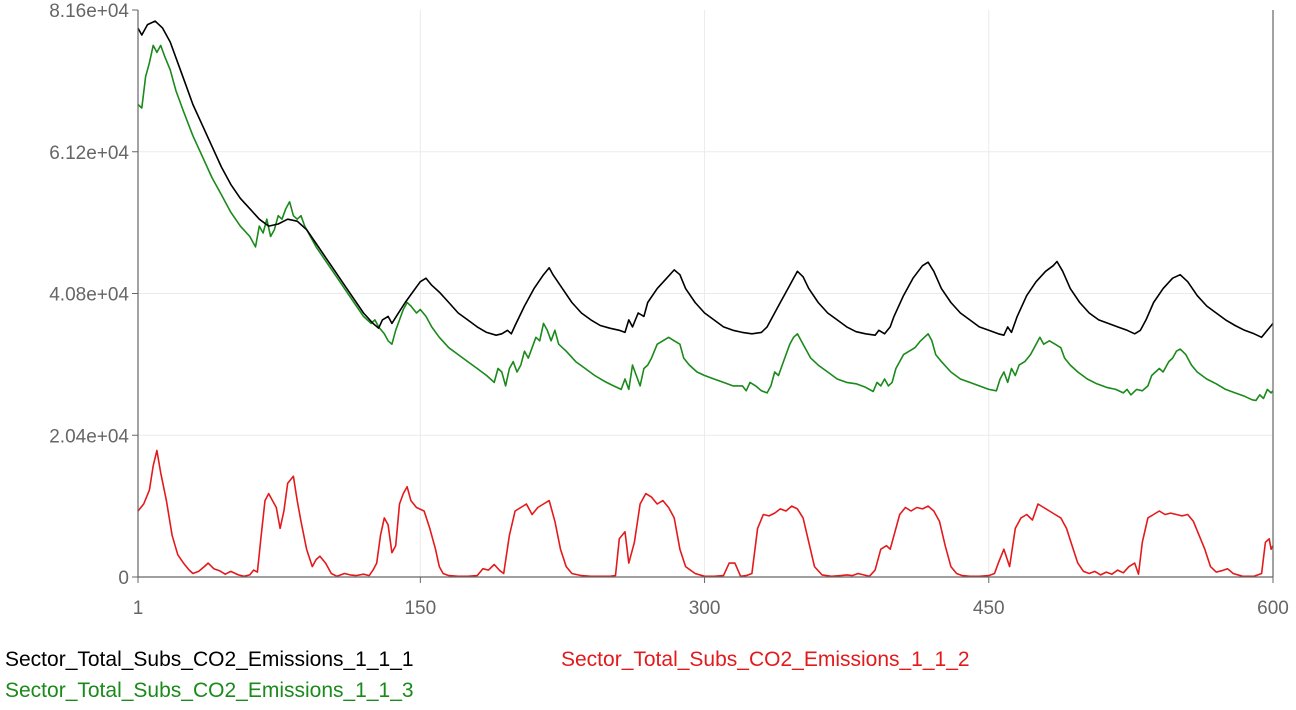  Describe the element at coordinates (89, 436) in the screenshot. I see `y-tick-label: 2.04e+04` at that location.